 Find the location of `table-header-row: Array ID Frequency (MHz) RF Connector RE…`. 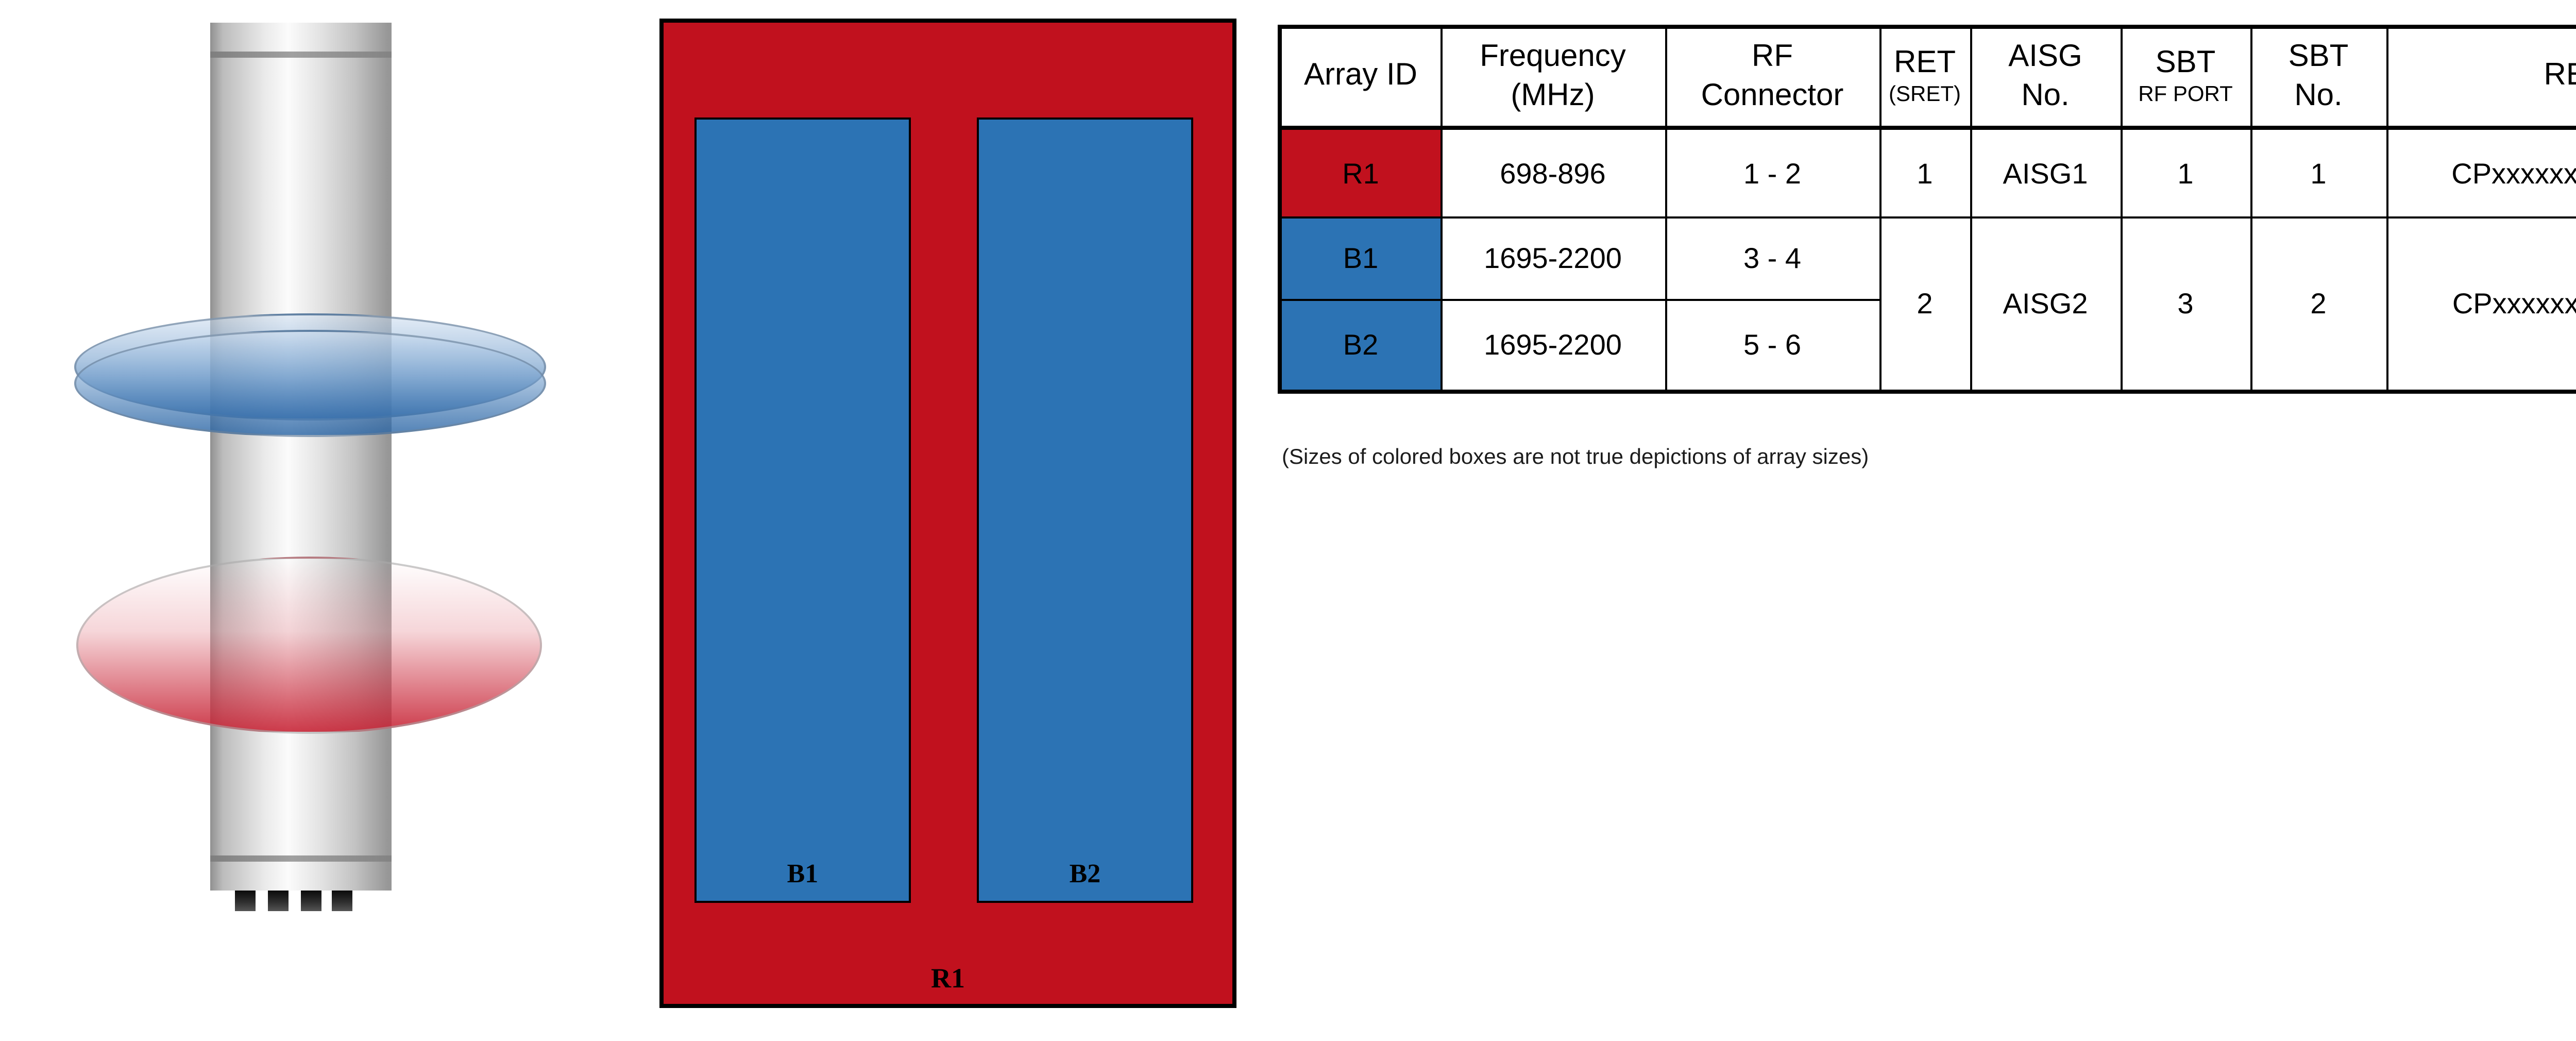

table-header-row: Array ID Frequency (MHz) RF Connector RE… is located at coordinates (1927, 78).